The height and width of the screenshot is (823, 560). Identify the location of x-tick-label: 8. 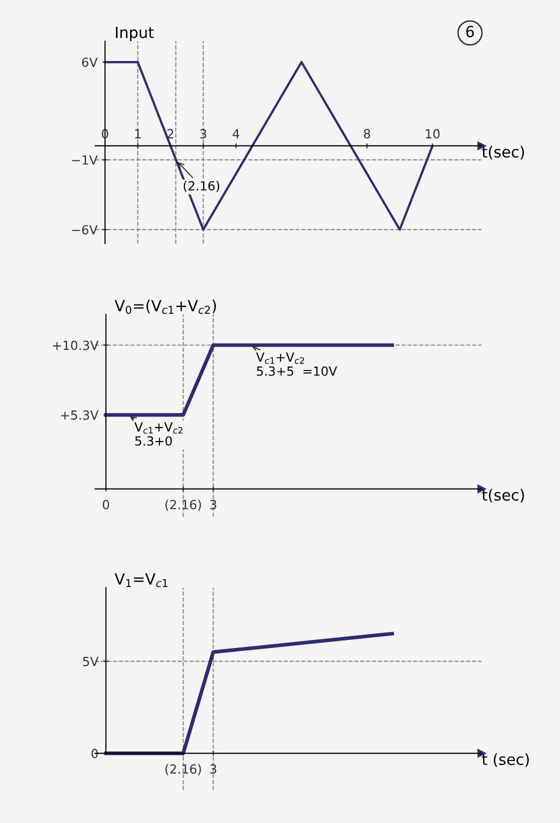
(367, 134).